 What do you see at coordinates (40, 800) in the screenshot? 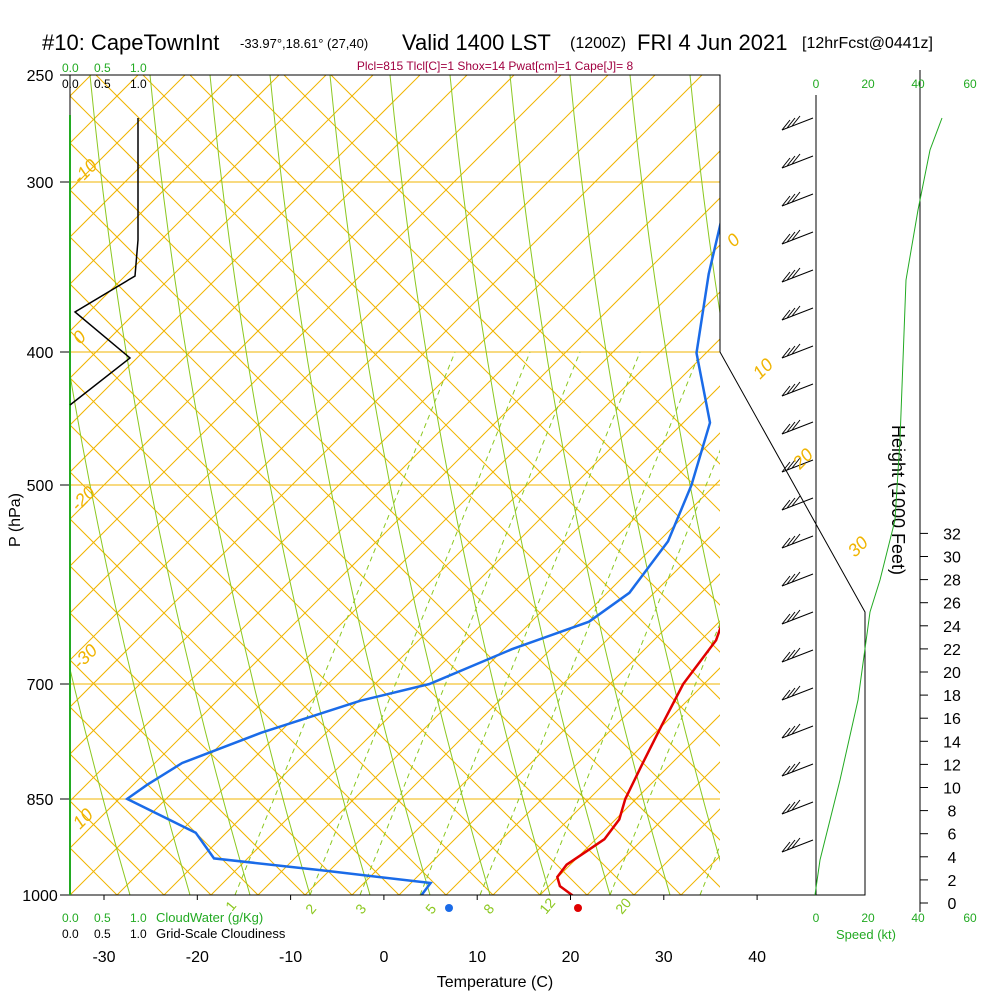
I see `pressure-tick-label: 850` at bounding box center [40, 800].